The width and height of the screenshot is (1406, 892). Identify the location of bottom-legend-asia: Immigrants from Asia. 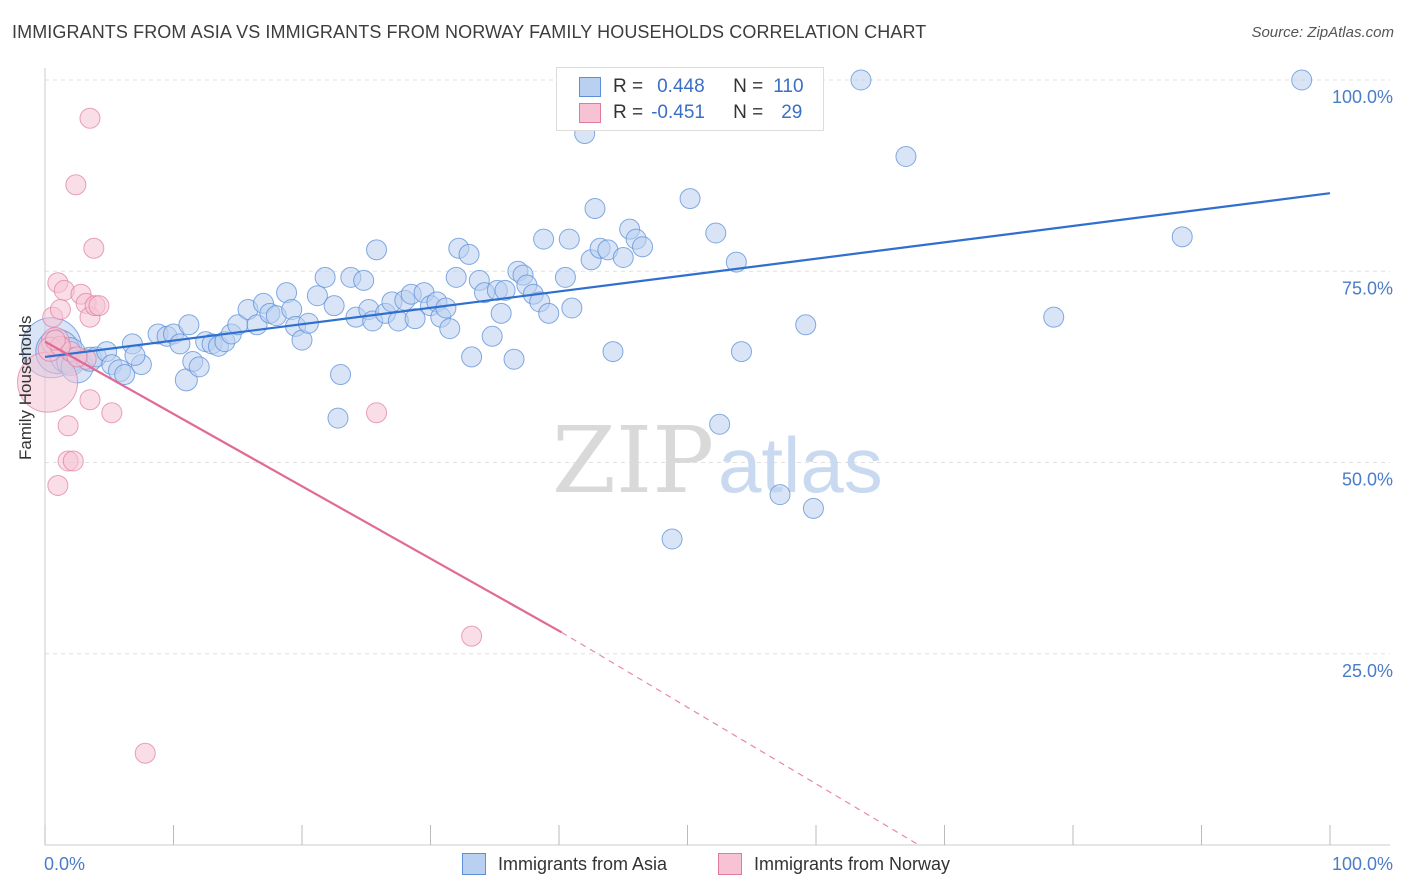
(564, 864).